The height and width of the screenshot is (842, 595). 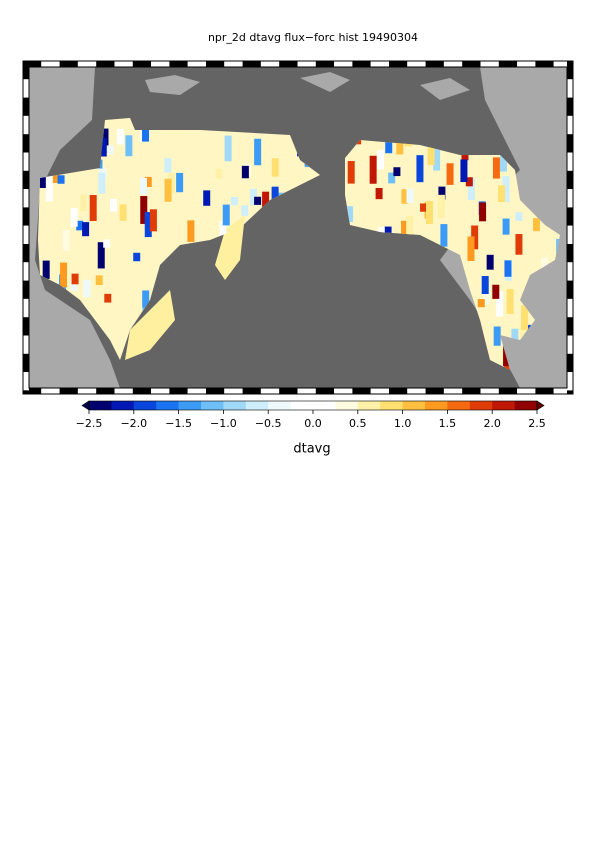 What do you see at coordinates (537, 423) in the screenshot?
I see `colorbar-tick-label: 2.5` at bounding box center [537, 423].